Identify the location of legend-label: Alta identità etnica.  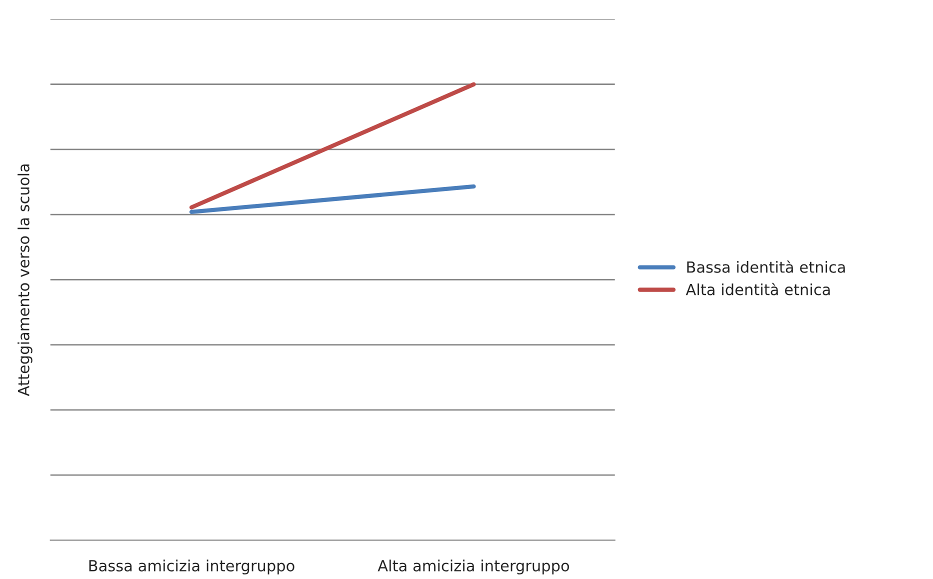
(758, 289).